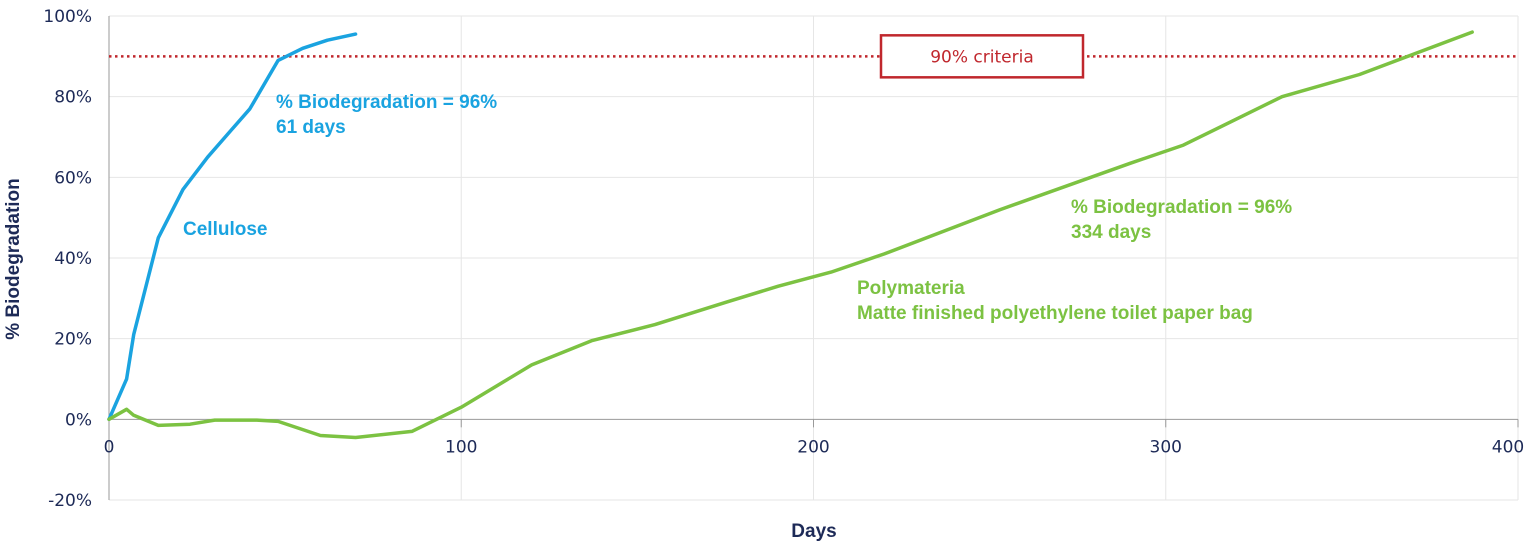 This screenshot has height=543, width=1536. I want to click on cellulose-result-line1: % Biodegradation = 96%, so click(386, 102).